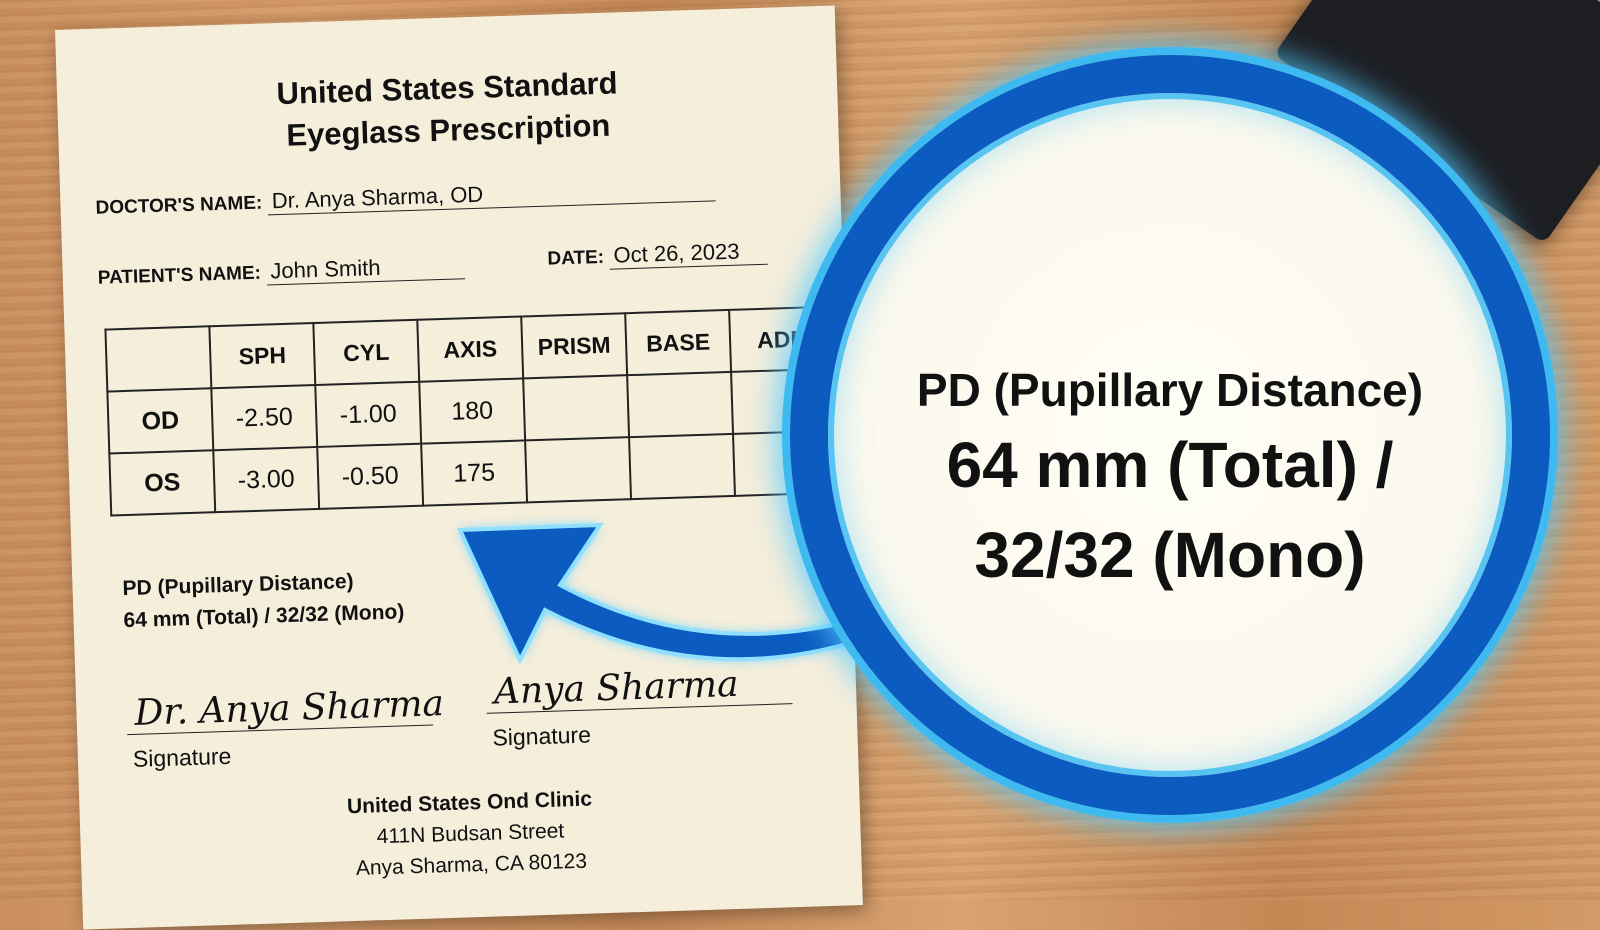 This screenshot has height=930, width=1600. I want to click on callout-line3: 32/32 (Mono), so click(1170, 555).